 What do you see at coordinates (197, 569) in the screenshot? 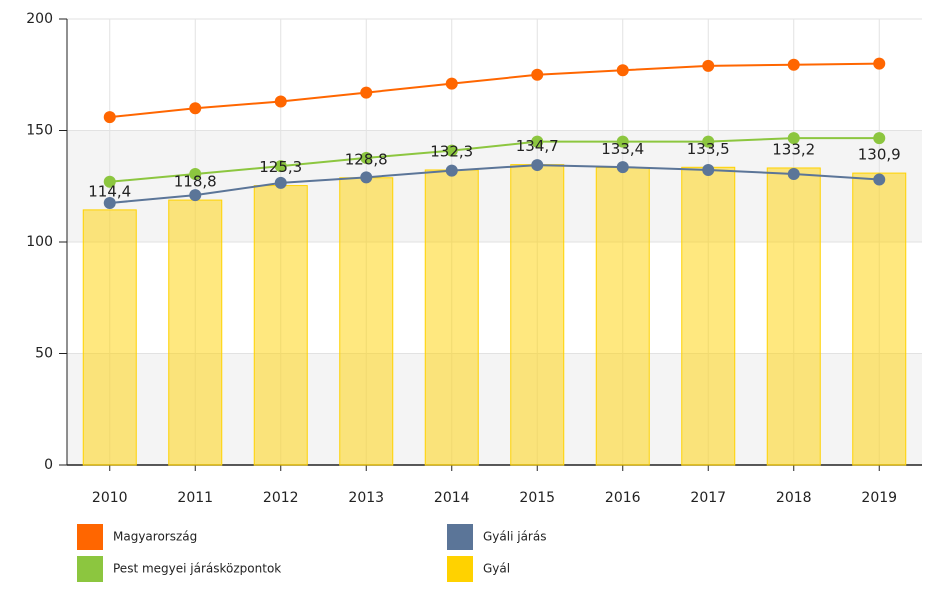
I see `legend-label: Pest megyei járásközpontok` at bounding box center [197, 569].